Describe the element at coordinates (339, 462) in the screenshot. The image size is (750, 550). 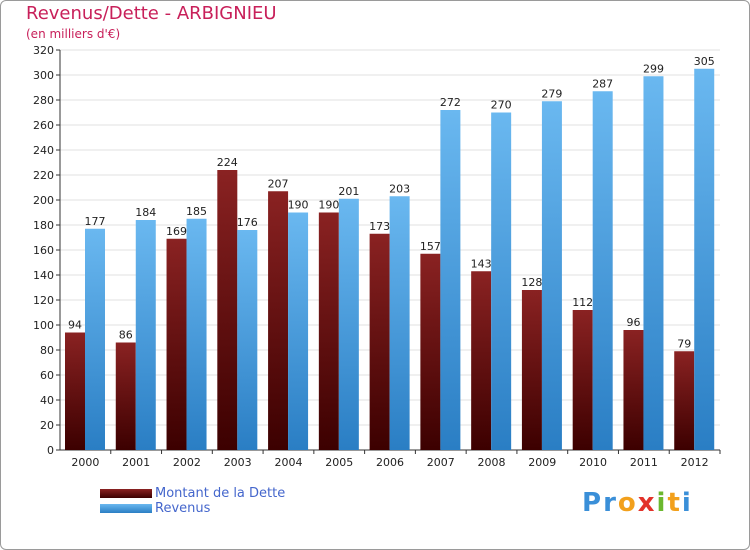
I see `x-tick-label: 2005` at that location.